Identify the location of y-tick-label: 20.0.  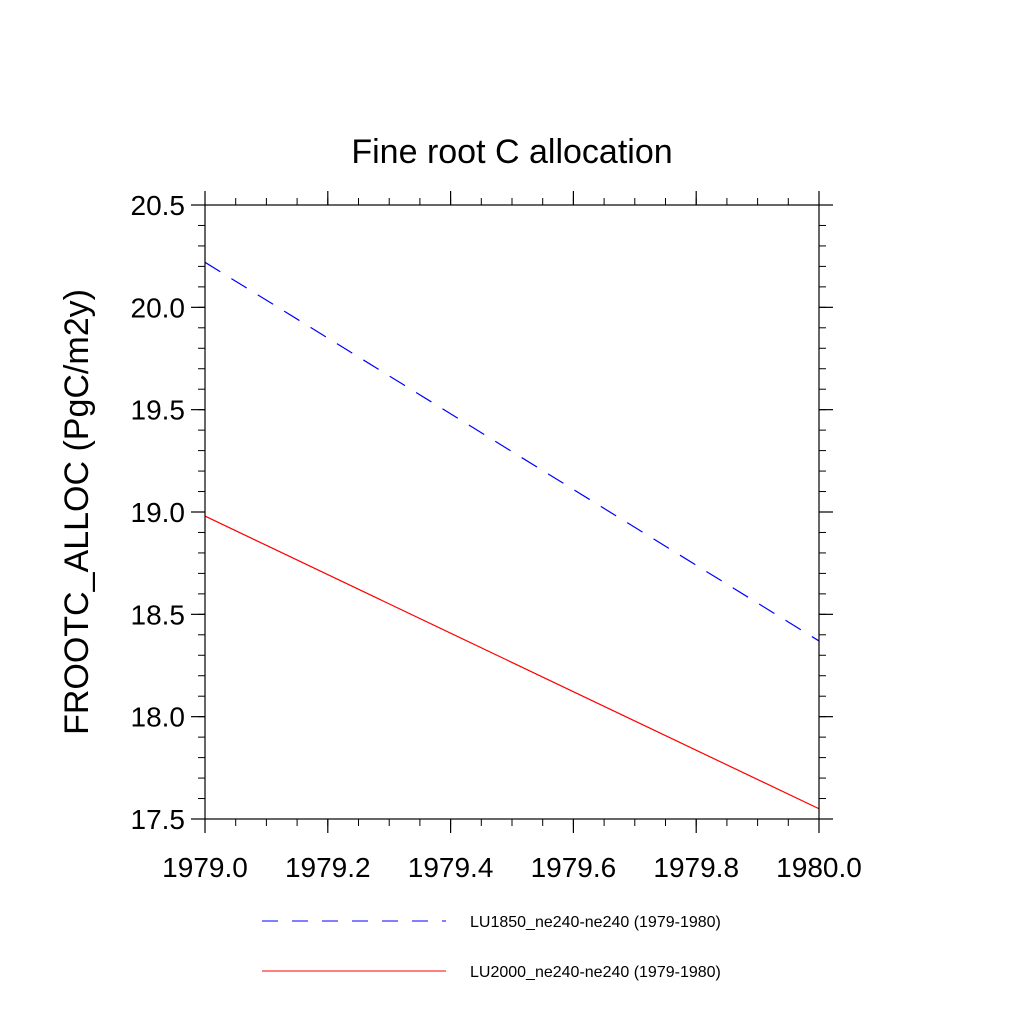
(158, 307).